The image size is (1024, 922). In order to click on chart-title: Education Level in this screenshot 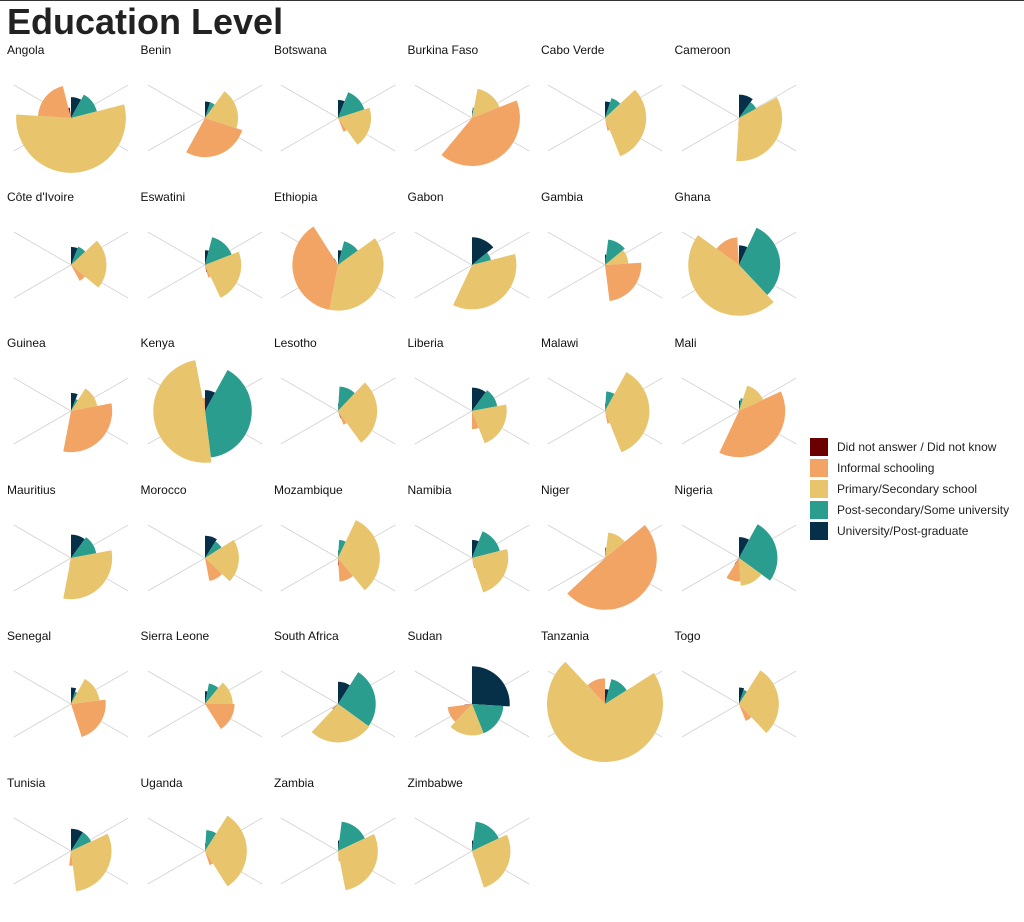, I will do `click(145, 22)`.